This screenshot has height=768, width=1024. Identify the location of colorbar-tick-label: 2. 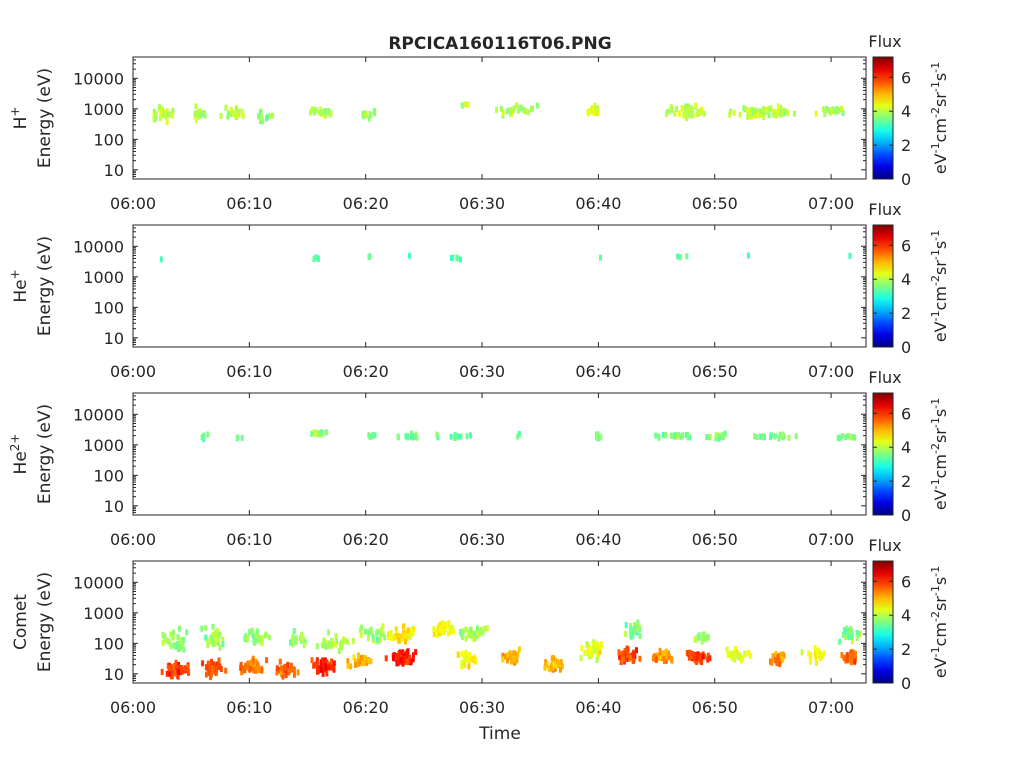
(906, 313).